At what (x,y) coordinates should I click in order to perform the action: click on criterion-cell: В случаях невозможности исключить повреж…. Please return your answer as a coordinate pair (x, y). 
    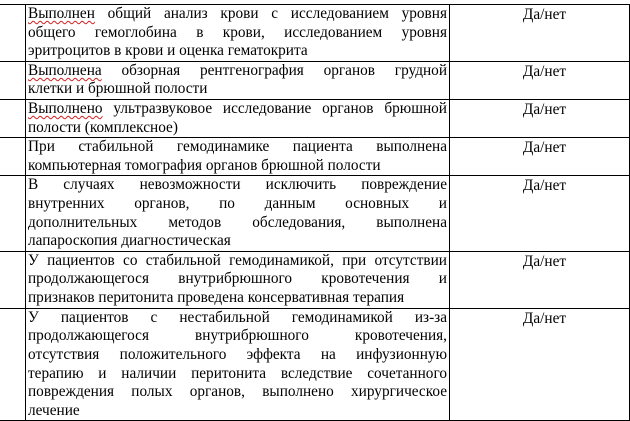
    Looking at the image, I should click on (237, 213).